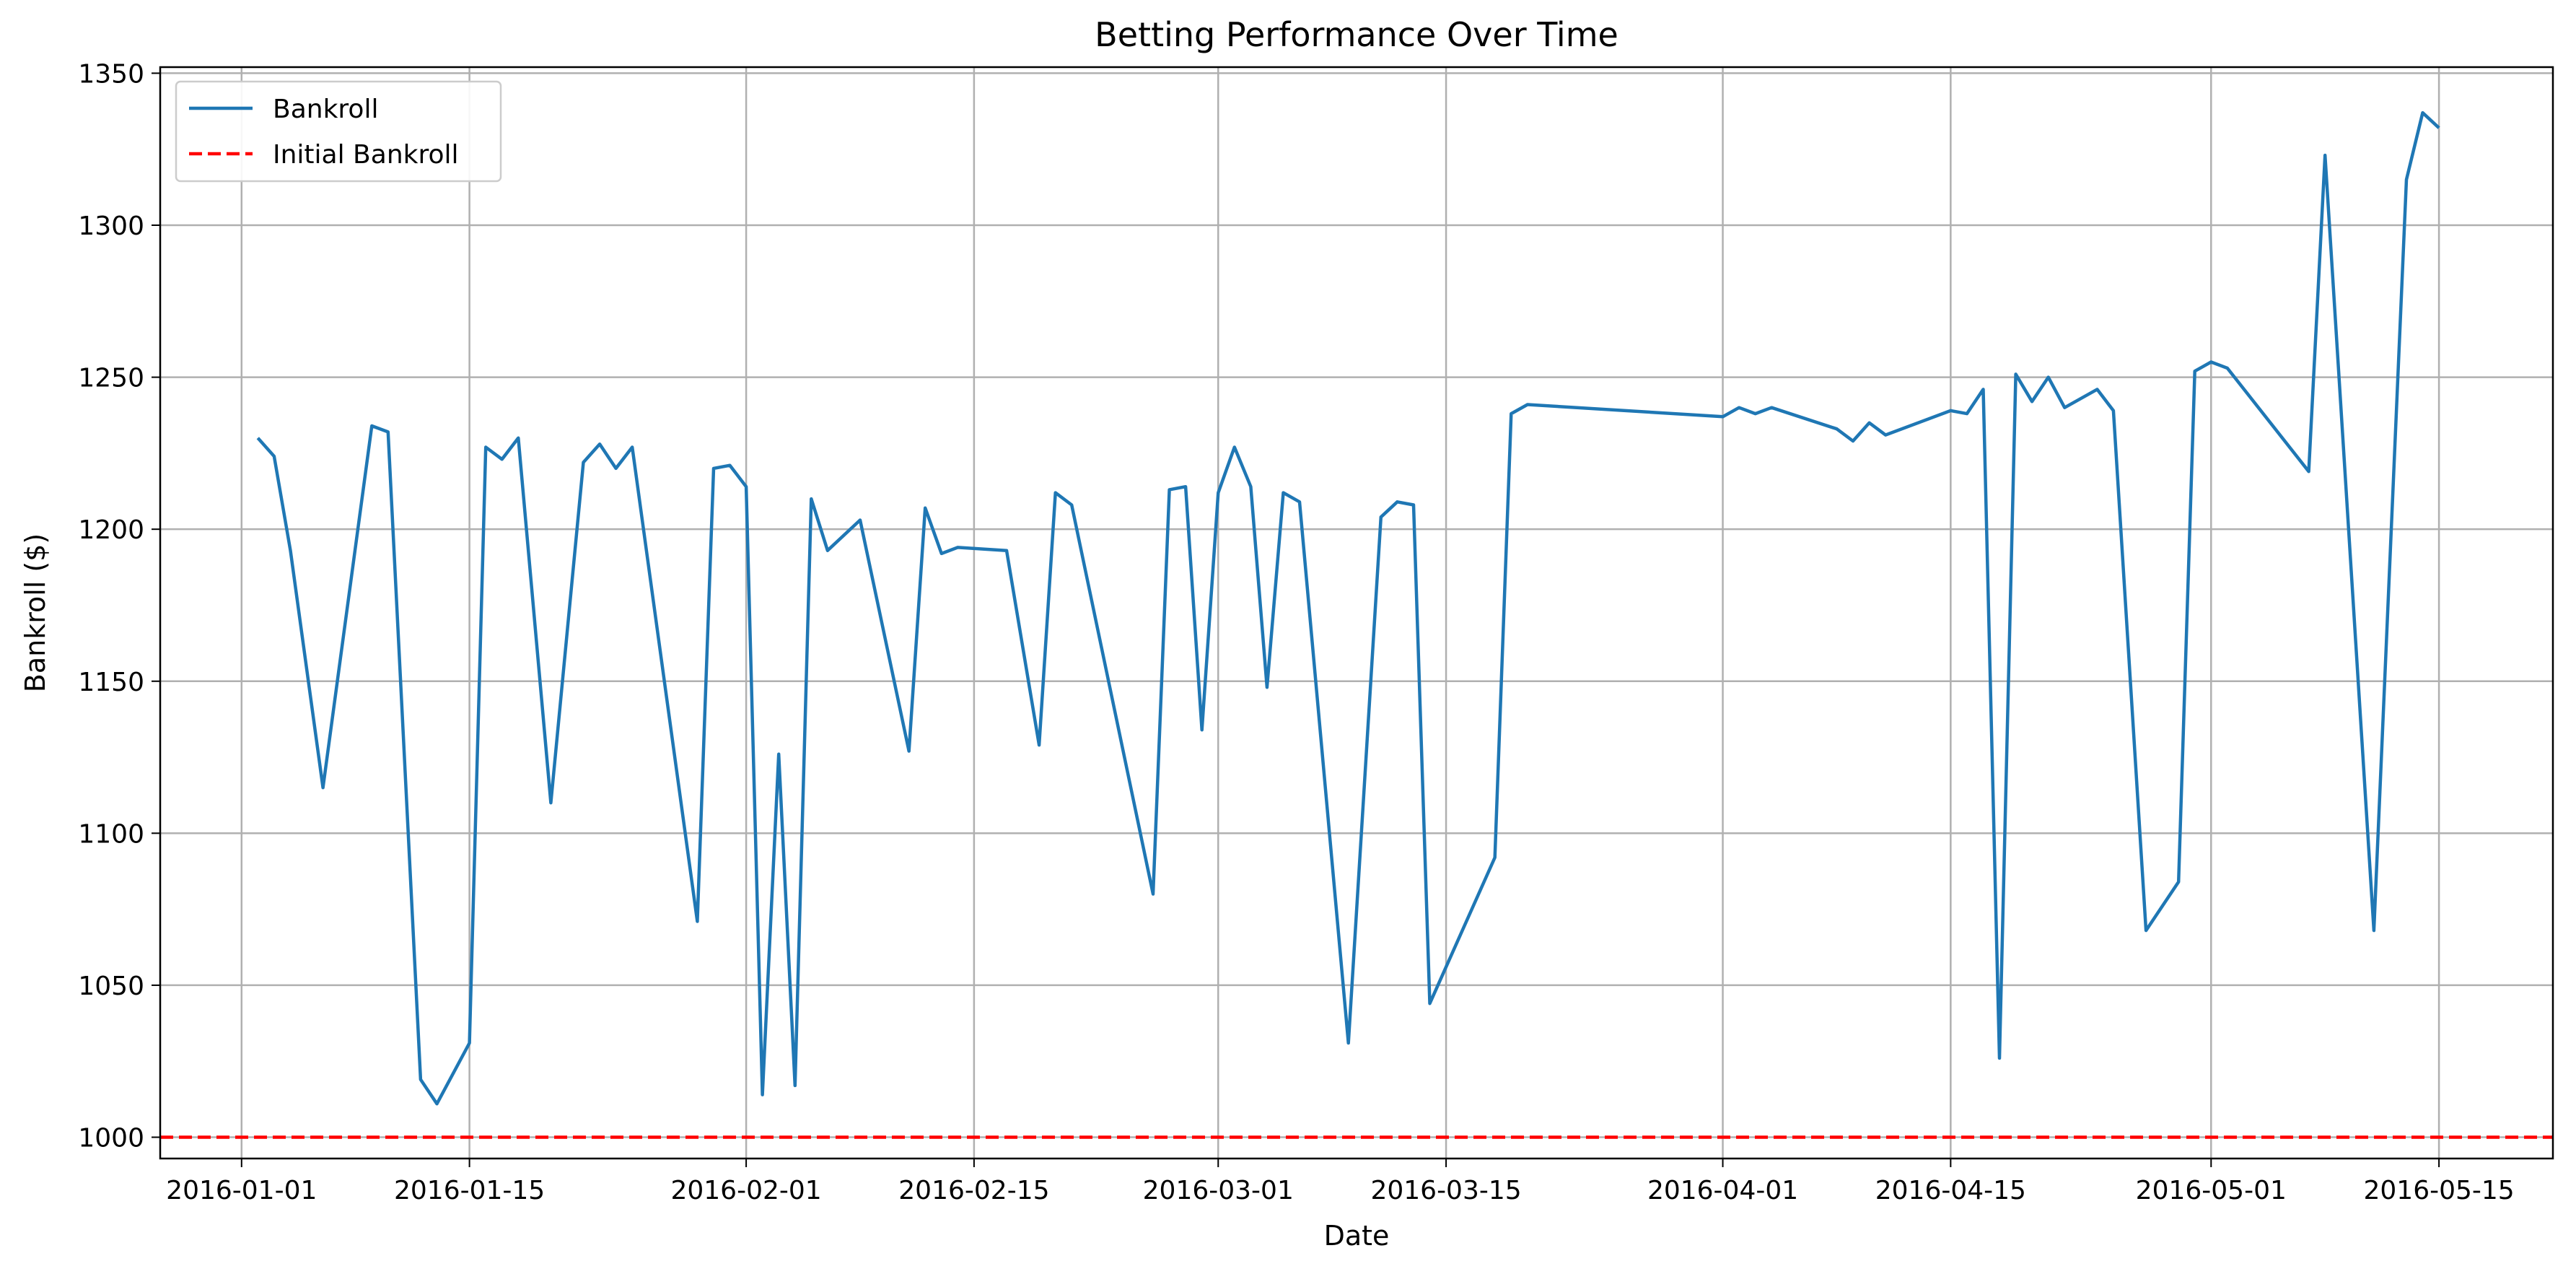 This screenshot has height=1274, width=2576. Describe the element at coordinates (745, 1190) in the screenshot. I see `x-tick-label: 2016-02-01` at that location.